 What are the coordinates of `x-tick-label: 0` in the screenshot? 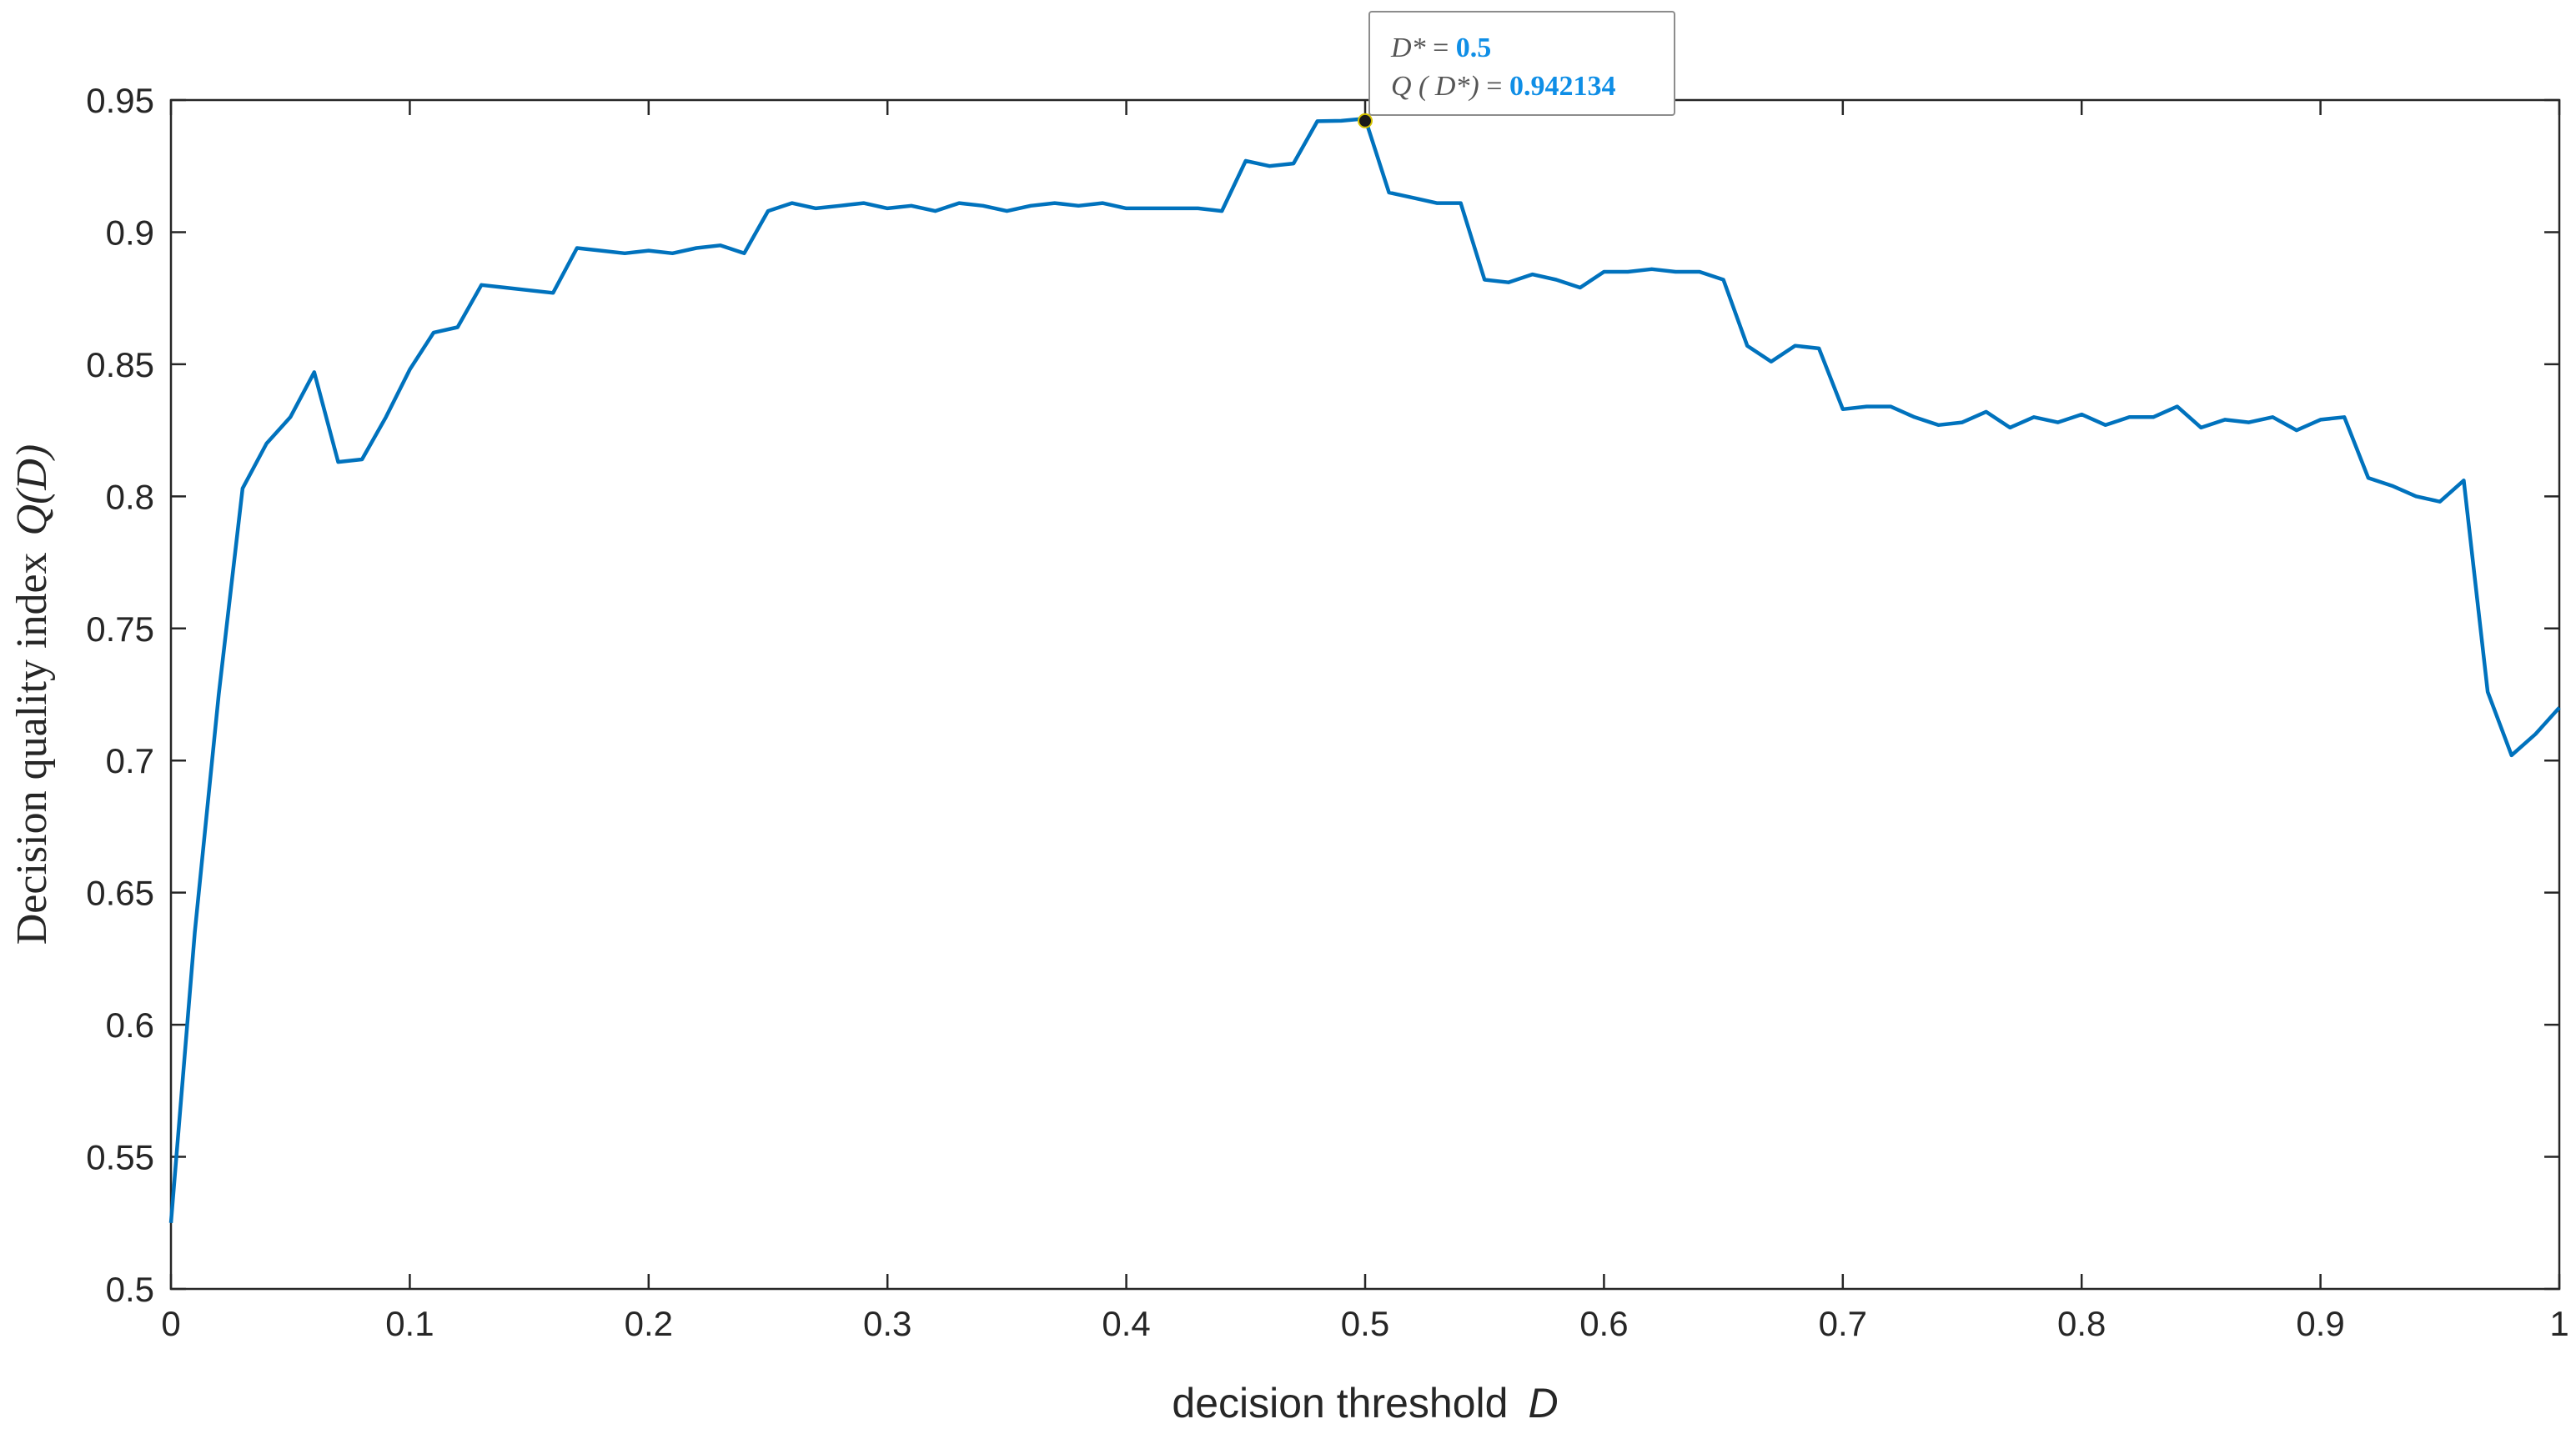 It's located at (170, 1323).